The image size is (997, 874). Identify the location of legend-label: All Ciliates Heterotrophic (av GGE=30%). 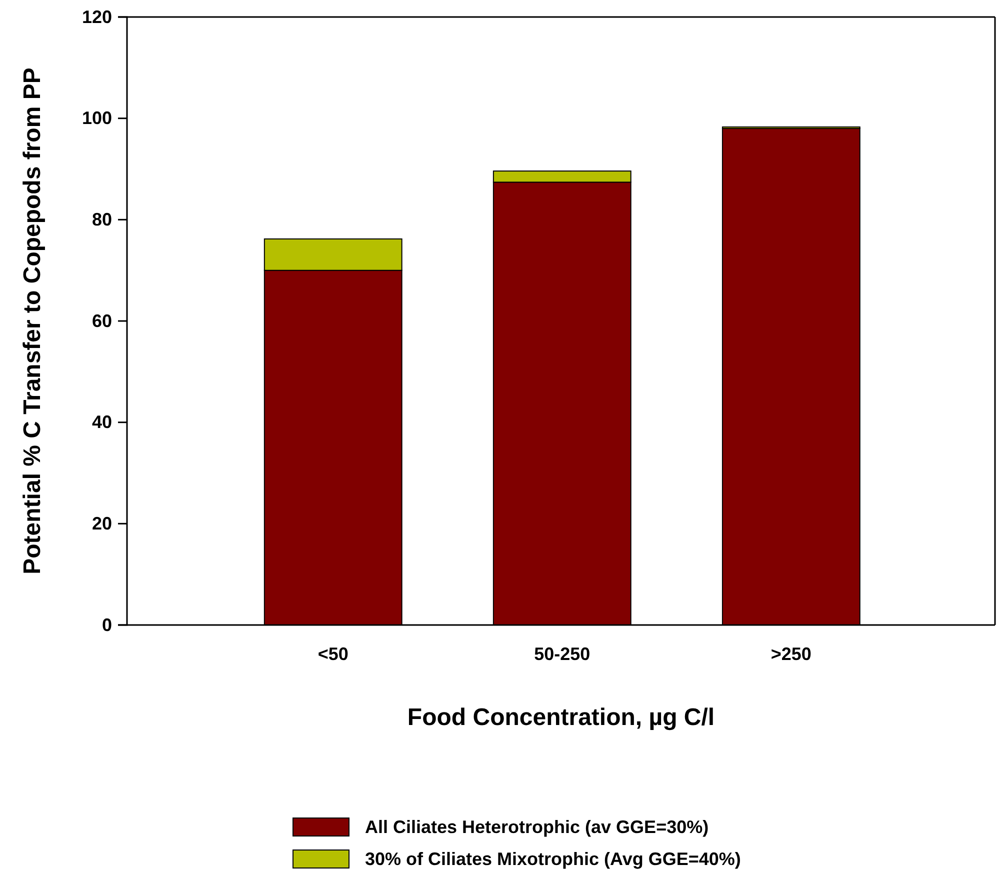
(537, 827).